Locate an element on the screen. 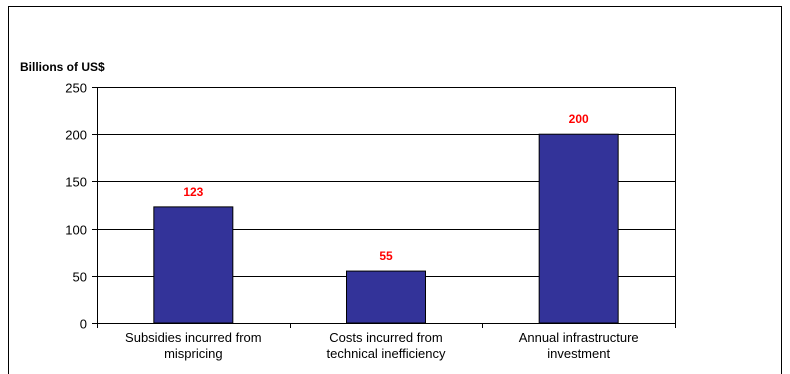  bar-value-label: 123 is located at coordinates (193, 192).